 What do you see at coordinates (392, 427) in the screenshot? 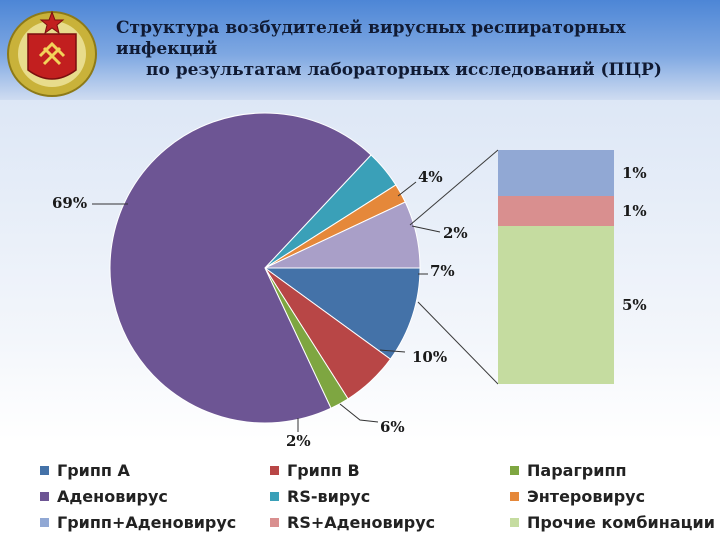
I see `pie-data-label: 6%` at bounding box center [392, 427].